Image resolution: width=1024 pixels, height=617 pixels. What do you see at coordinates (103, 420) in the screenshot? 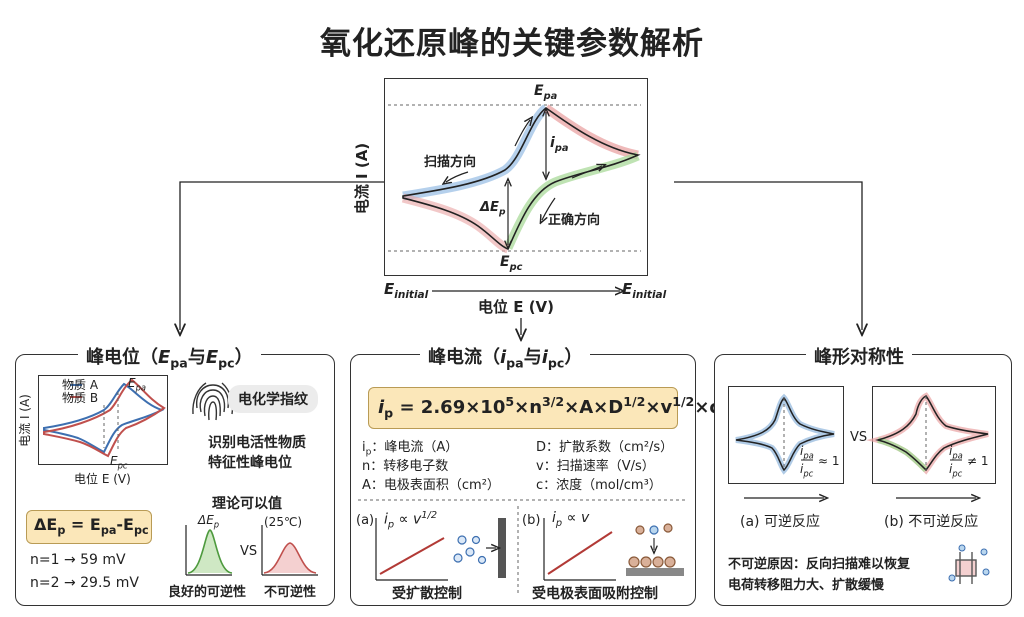
I see `mini-cv-box` at bounding box center [103, 420].